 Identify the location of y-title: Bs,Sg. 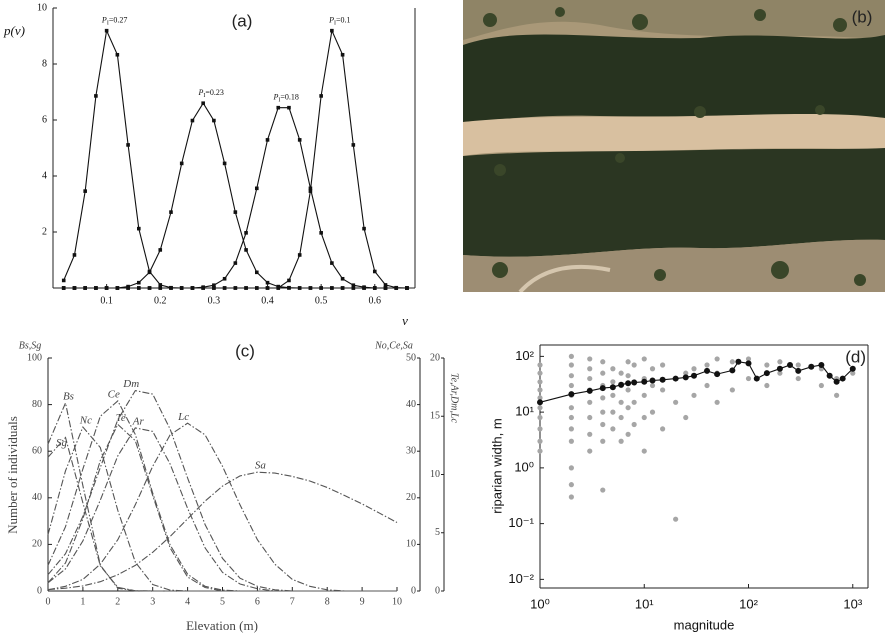
(30, 345).